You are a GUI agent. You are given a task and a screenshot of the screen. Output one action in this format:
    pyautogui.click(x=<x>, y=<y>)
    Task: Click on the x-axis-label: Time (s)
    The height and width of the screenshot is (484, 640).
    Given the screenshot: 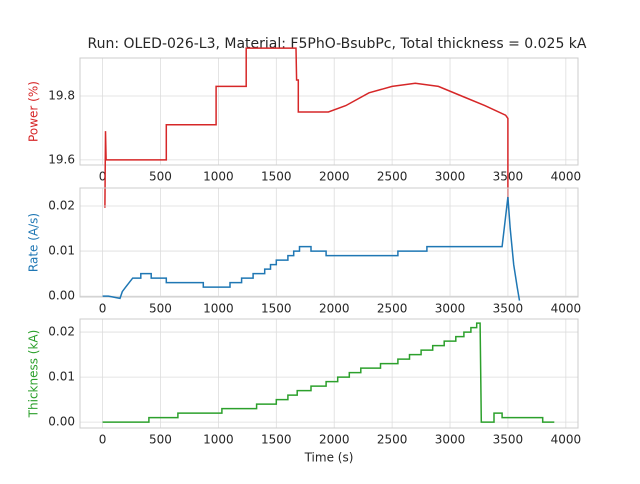 What is the action you would take?
    pyautogui.click(x=329, y=458)
    